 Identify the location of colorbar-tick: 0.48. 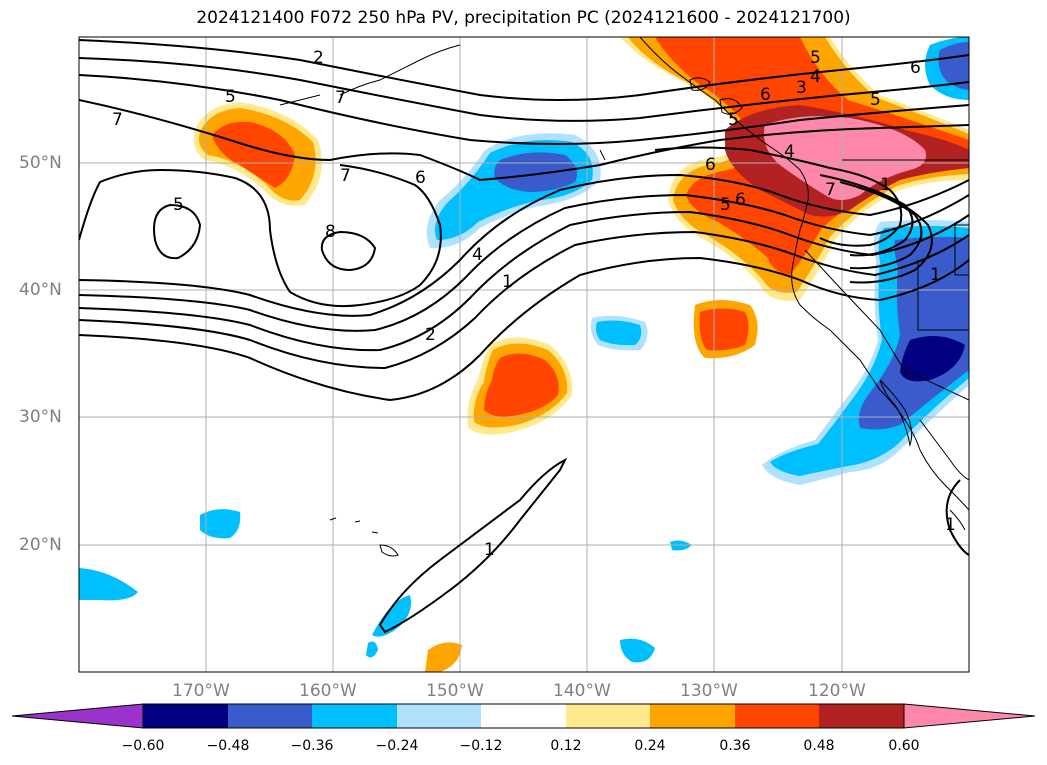
(819, 746).